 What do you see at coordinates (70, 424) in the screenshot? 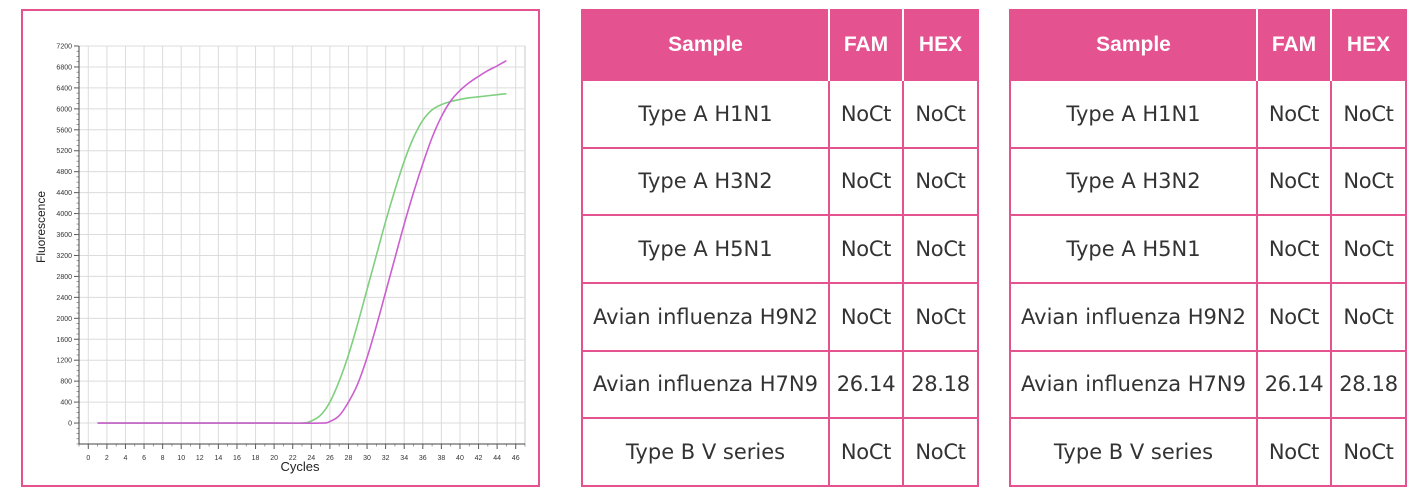
I see `y-tick-label: 0` at bounding box center [70, 424].